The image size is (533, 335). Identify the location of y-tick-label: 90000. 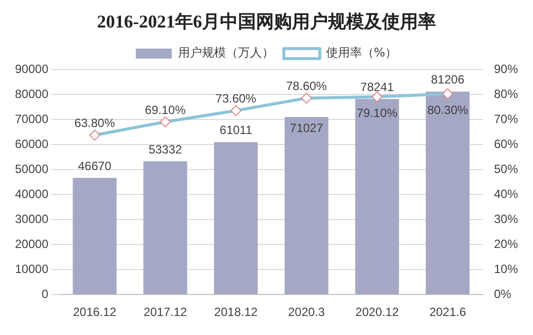
(31, 69).